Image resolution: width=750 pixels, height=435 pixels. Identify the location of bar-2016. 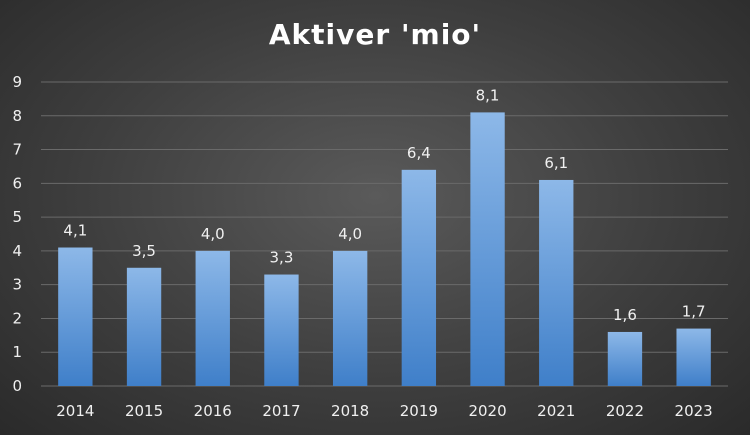
(212, 318).